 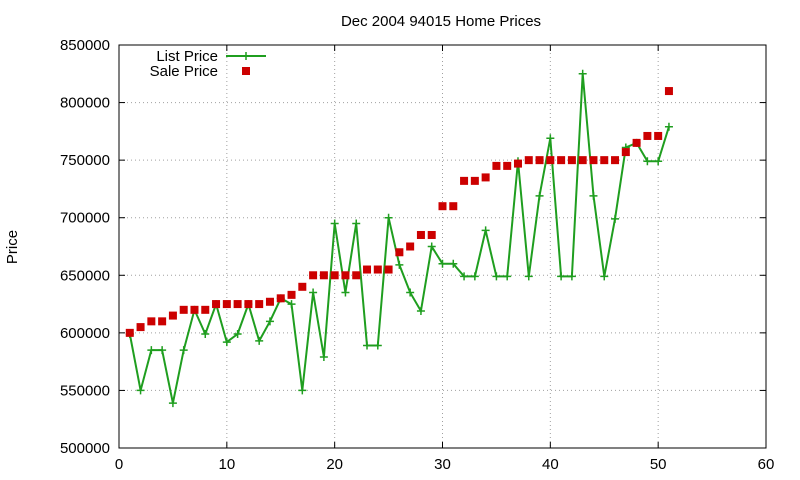 What do you see at coordinates (550, 464) in the screenshot?
I see `x-tick-label: 40` at bounding box center [550, 464].